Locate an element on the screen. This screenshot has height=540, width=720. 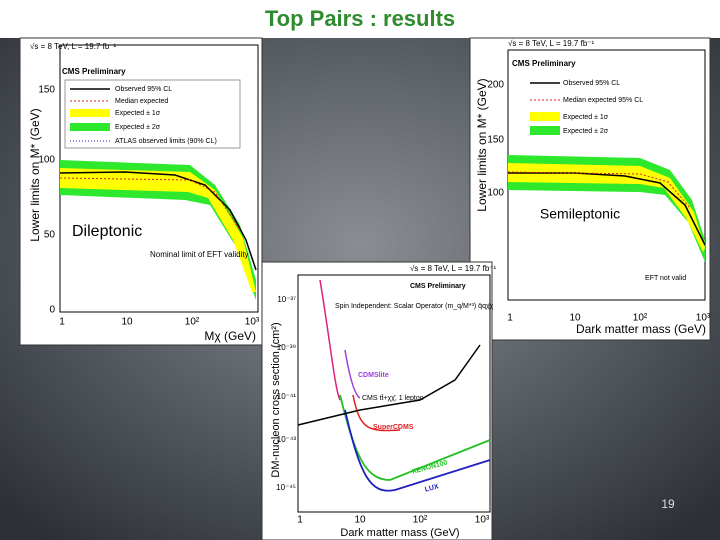
y-tick-label: 10⁻⁴¹ is located at coordinates (287, 396).